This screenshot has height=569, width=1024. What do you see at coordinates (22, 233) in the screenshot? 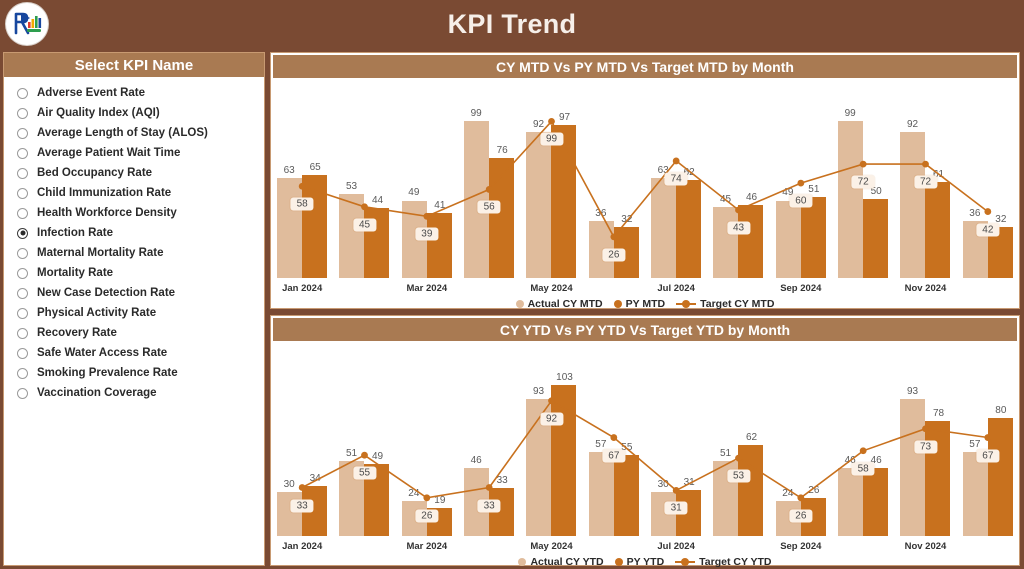
I see `radio-selected-icon` at bounding box center [22, 233].